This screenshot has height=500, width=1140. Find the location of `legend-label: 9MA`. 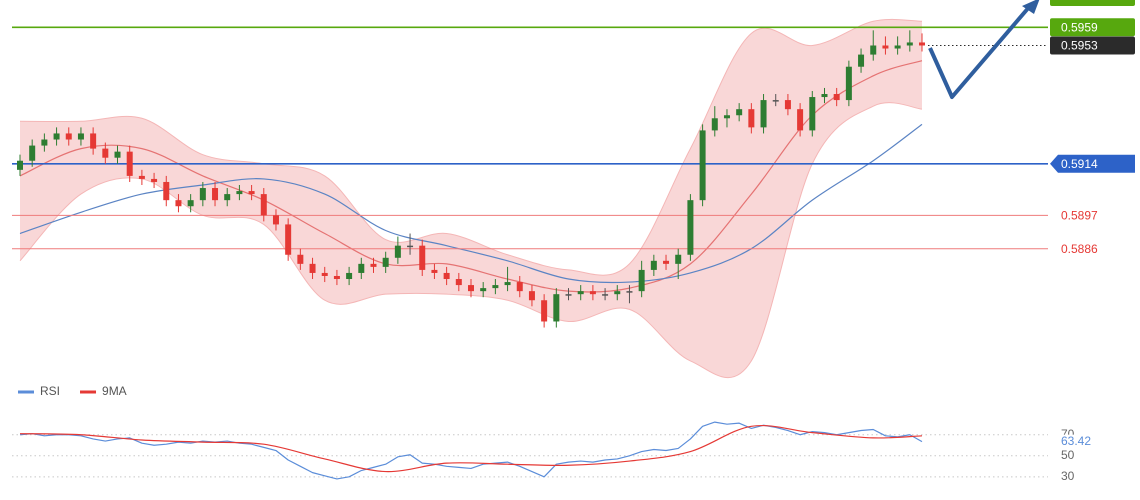

legend-label: 9MA is located at coordinates (114, 391).